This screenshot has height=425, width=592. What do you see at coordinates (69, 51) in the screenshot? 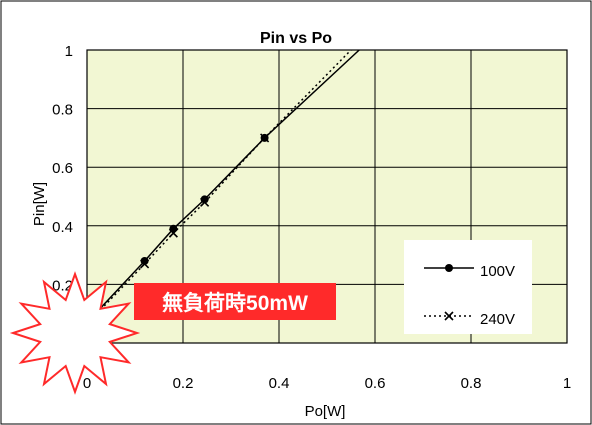
I see `y-tick-label: 1` at bounding box center [69, 51].